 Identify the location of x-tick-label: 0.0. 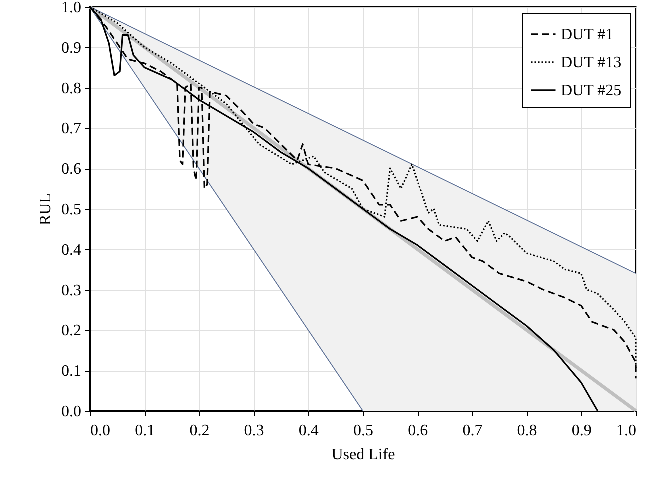
(100, 431).